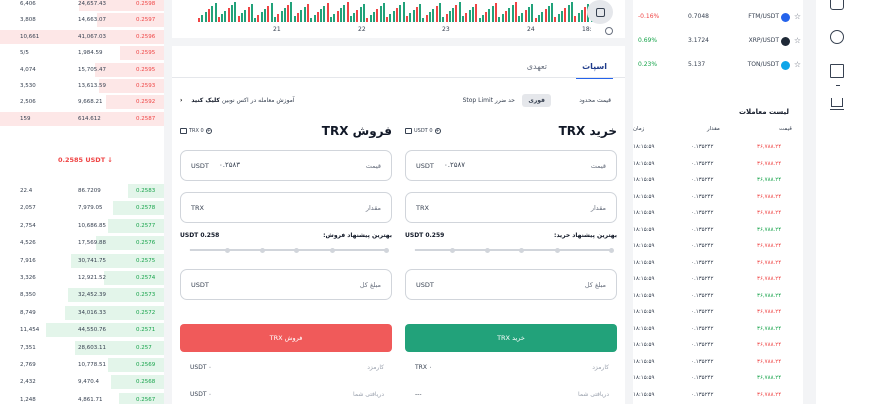  What do you see at coordinates (82, 330) in the screenshot?
I see `bid-row: 11,454 44,550.76 0.2571` at bounding box center [82, 330].